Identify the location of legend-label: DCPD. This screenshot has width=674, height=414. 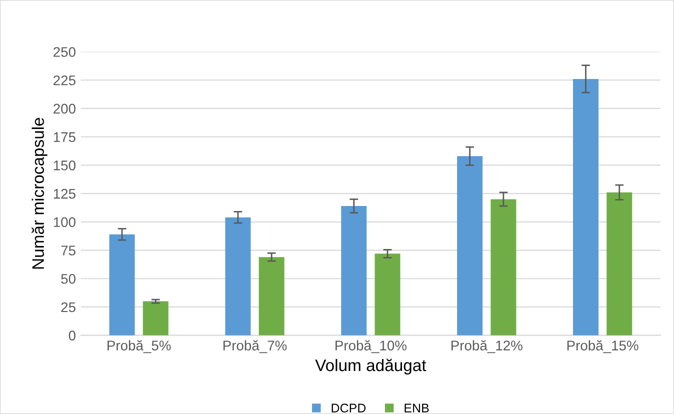
(349, 408).